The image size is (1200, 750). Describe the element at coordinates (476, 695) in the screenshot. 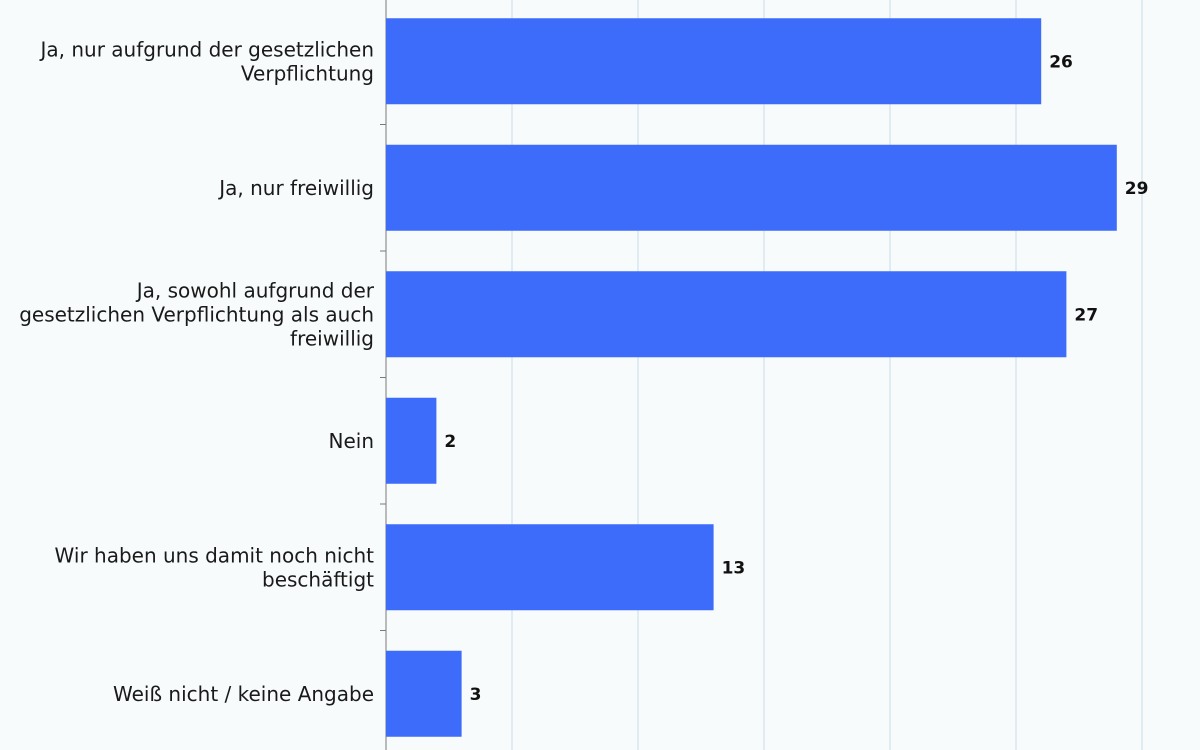

I see `value-label: 3` at that location.